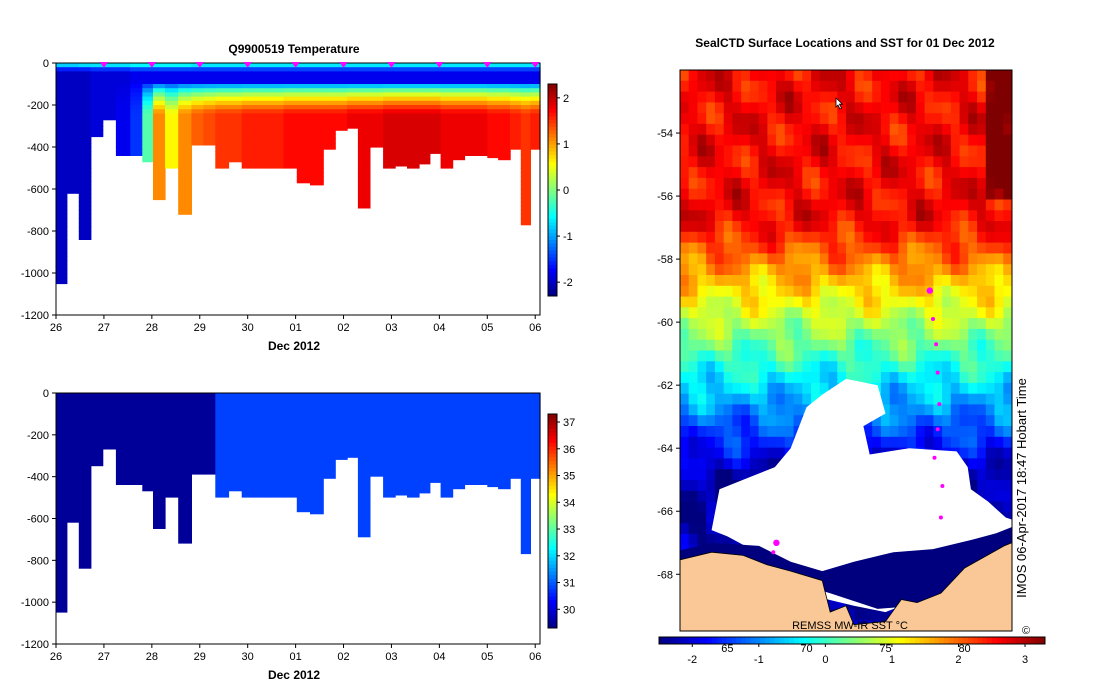  What do you see at coordinates (151, 65) in the screenshot?
I see `profile-marker` at bounding box center [151, 65].